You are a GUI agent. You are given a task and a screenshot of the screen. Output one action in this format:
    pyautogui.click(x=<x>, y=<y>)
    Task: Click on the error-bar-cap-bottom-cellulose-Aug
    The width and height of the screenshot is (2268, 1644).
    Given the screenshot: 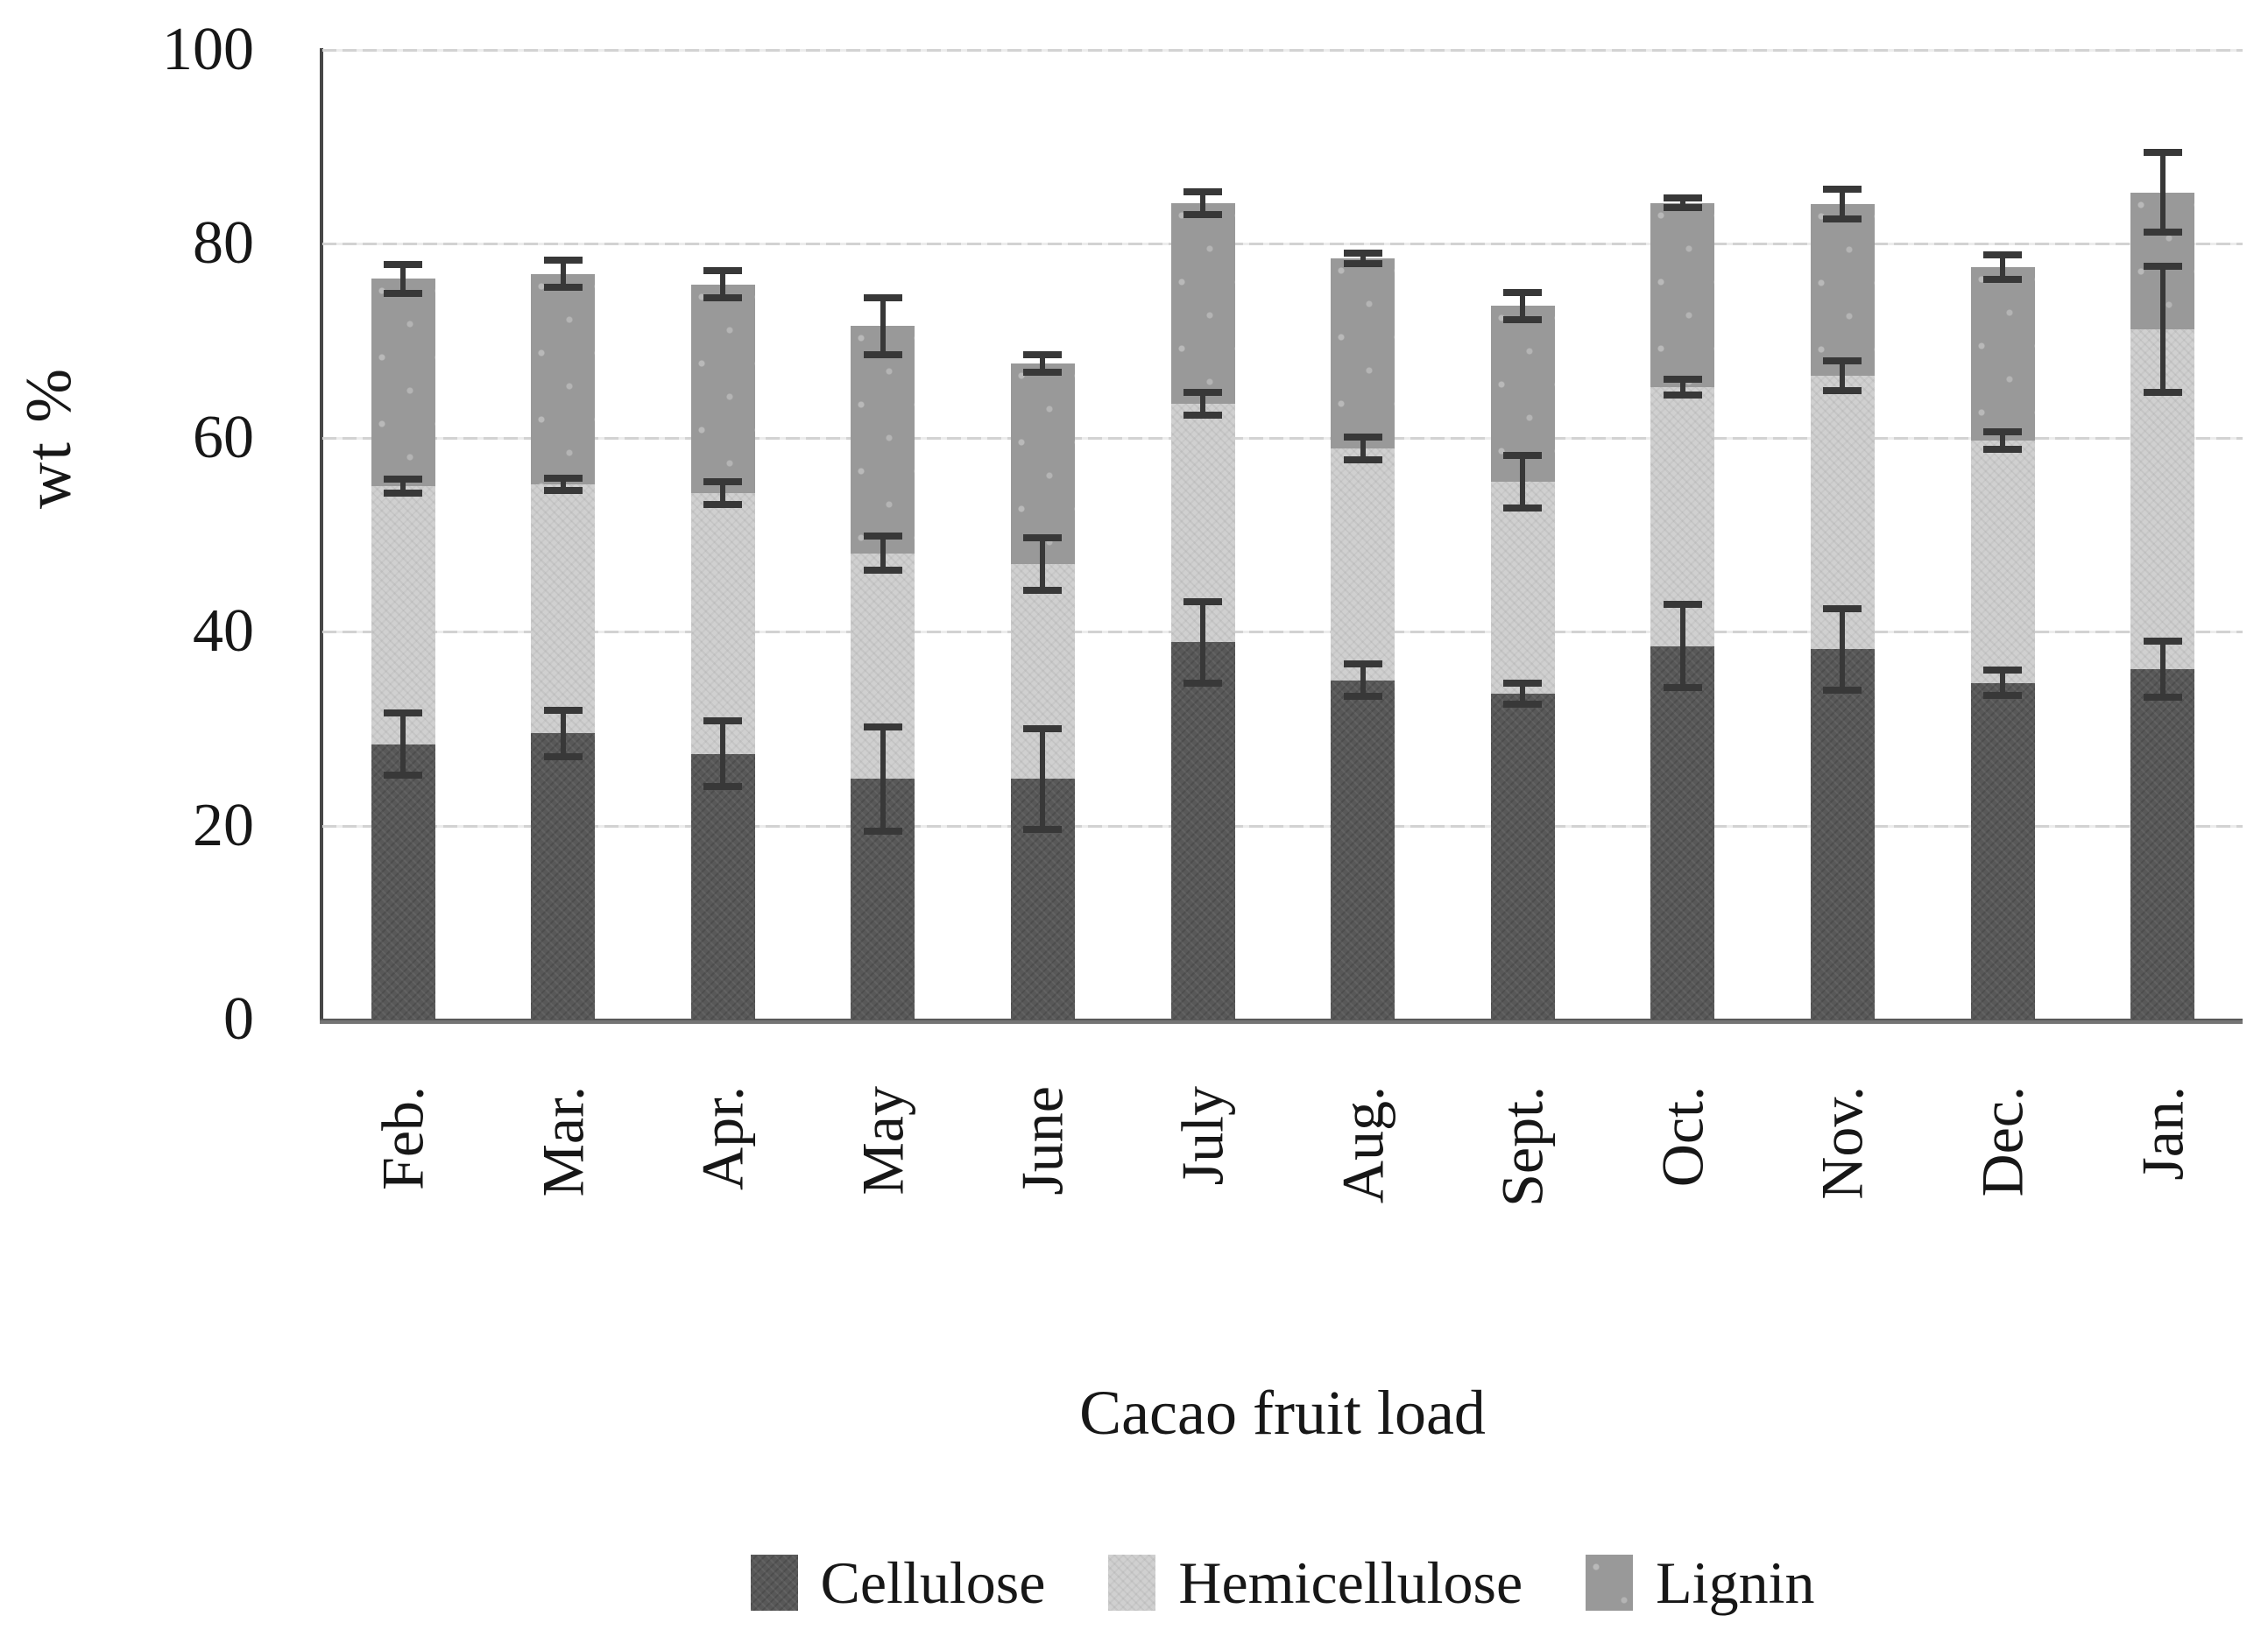 What is the action you would take?
    pyautogui.click(x=1362, y=697)
    